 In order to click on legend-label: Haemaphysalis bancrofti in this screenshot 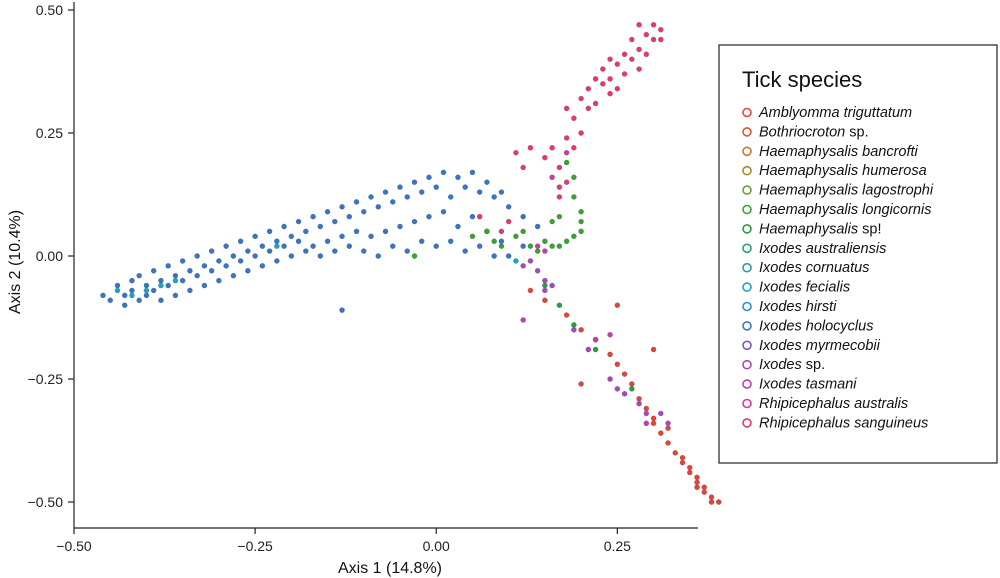, I will do `click(839, 152)`.